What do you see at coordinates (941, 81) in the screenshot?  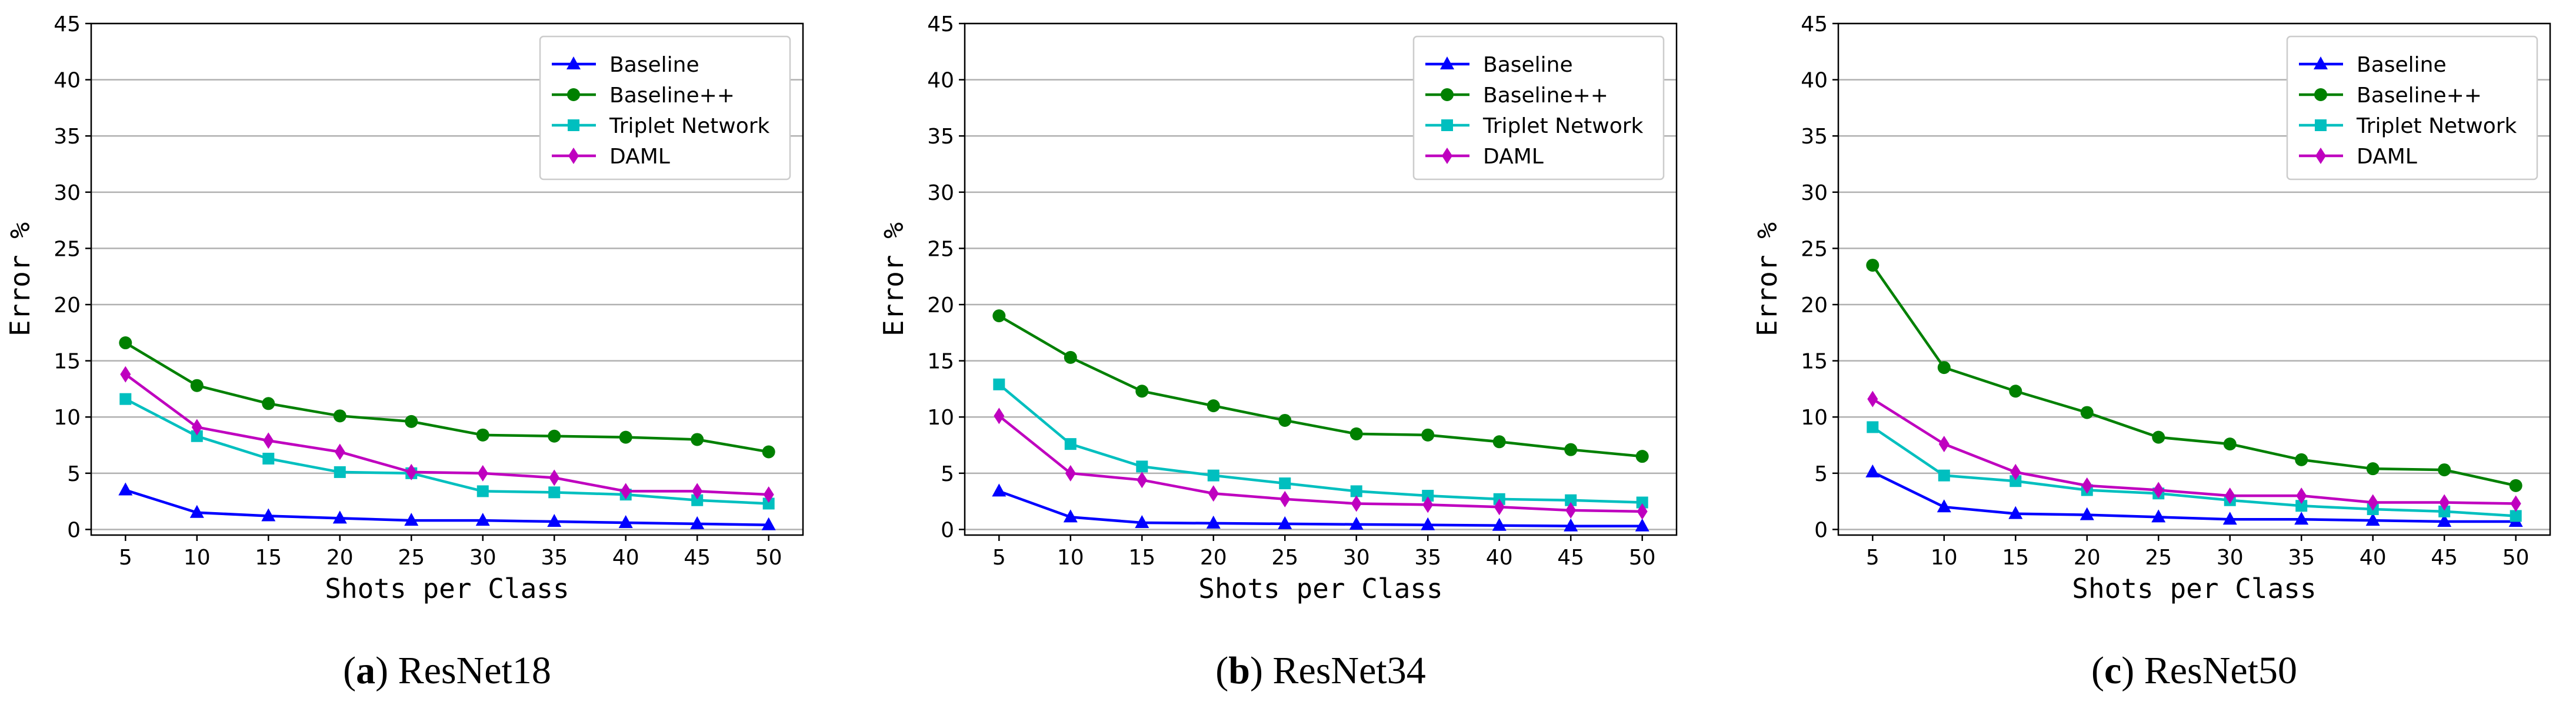 I see `y-tick-label: 40` at bounding box center [941, 81].